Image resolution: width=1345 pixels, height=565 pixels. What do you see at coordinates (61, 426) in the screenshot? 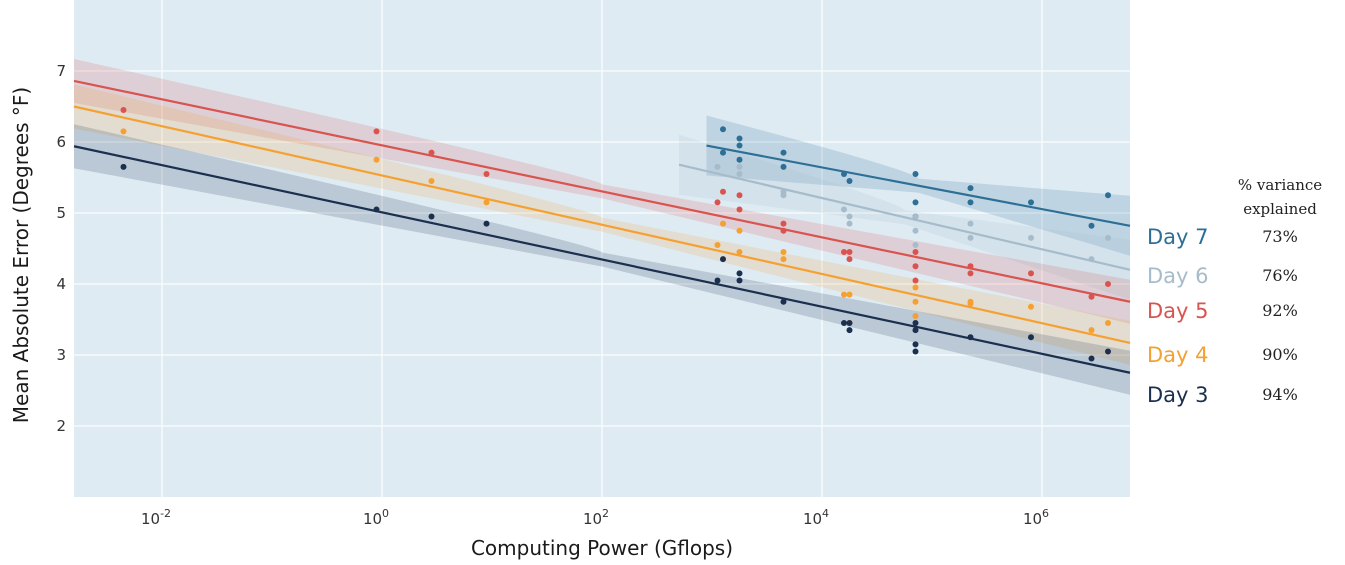
I see `y-tick-label: 2` at bounding box center [61, 426].